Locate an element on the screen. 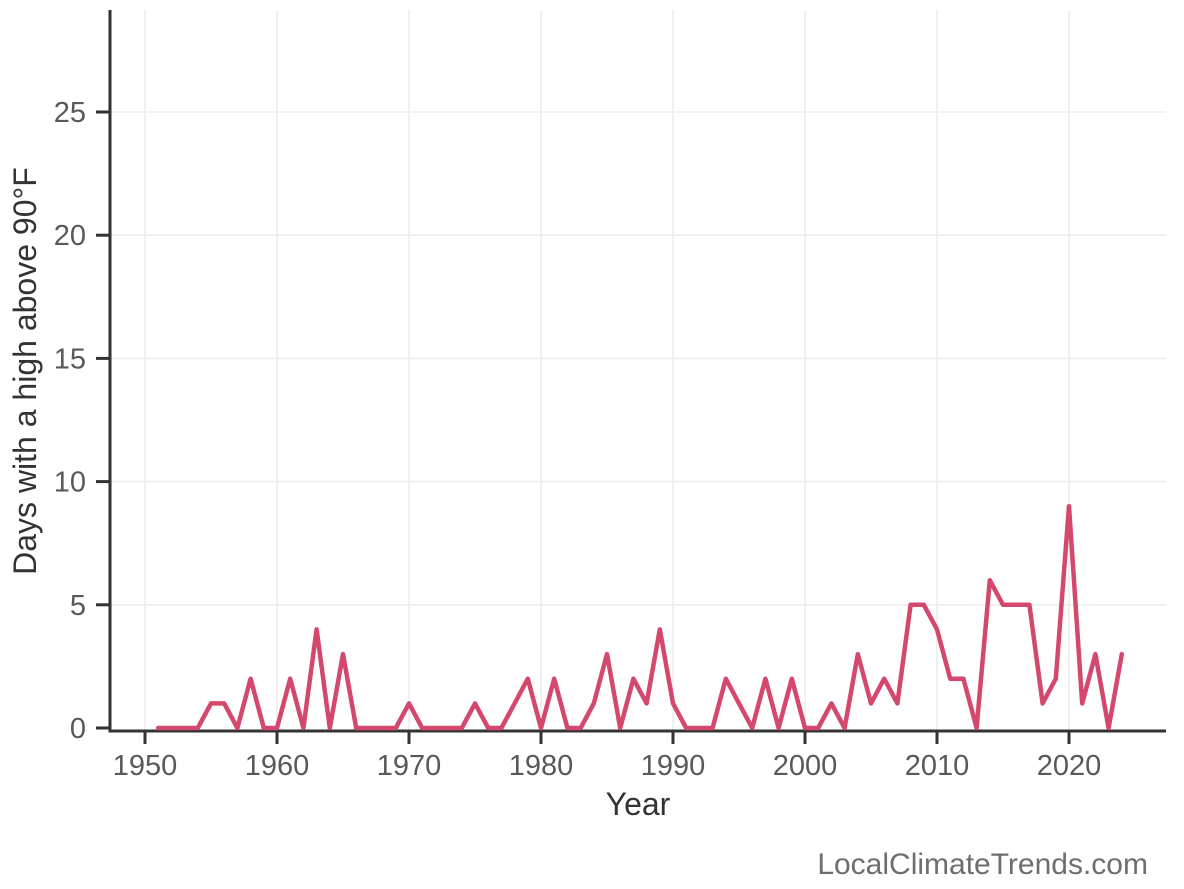 The height and width of the screenshot is (889, 1184). y-tick-label: 5 is located at coordinates (78, 606).